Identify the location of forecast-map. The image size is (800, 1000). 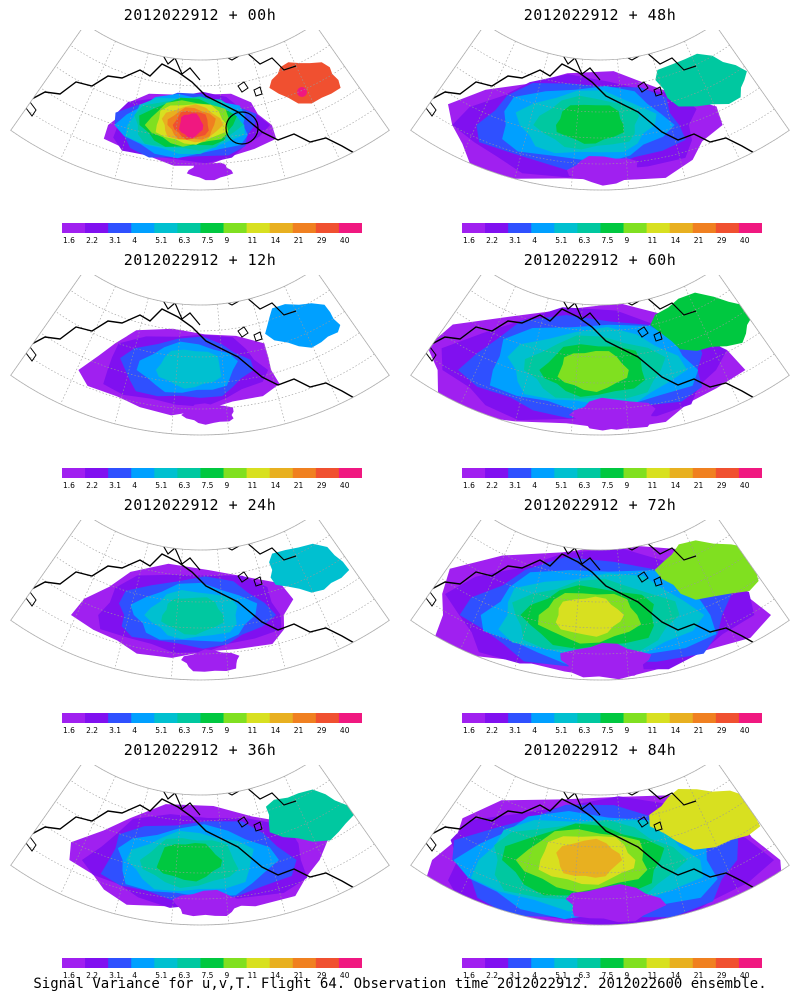
(200, 600).